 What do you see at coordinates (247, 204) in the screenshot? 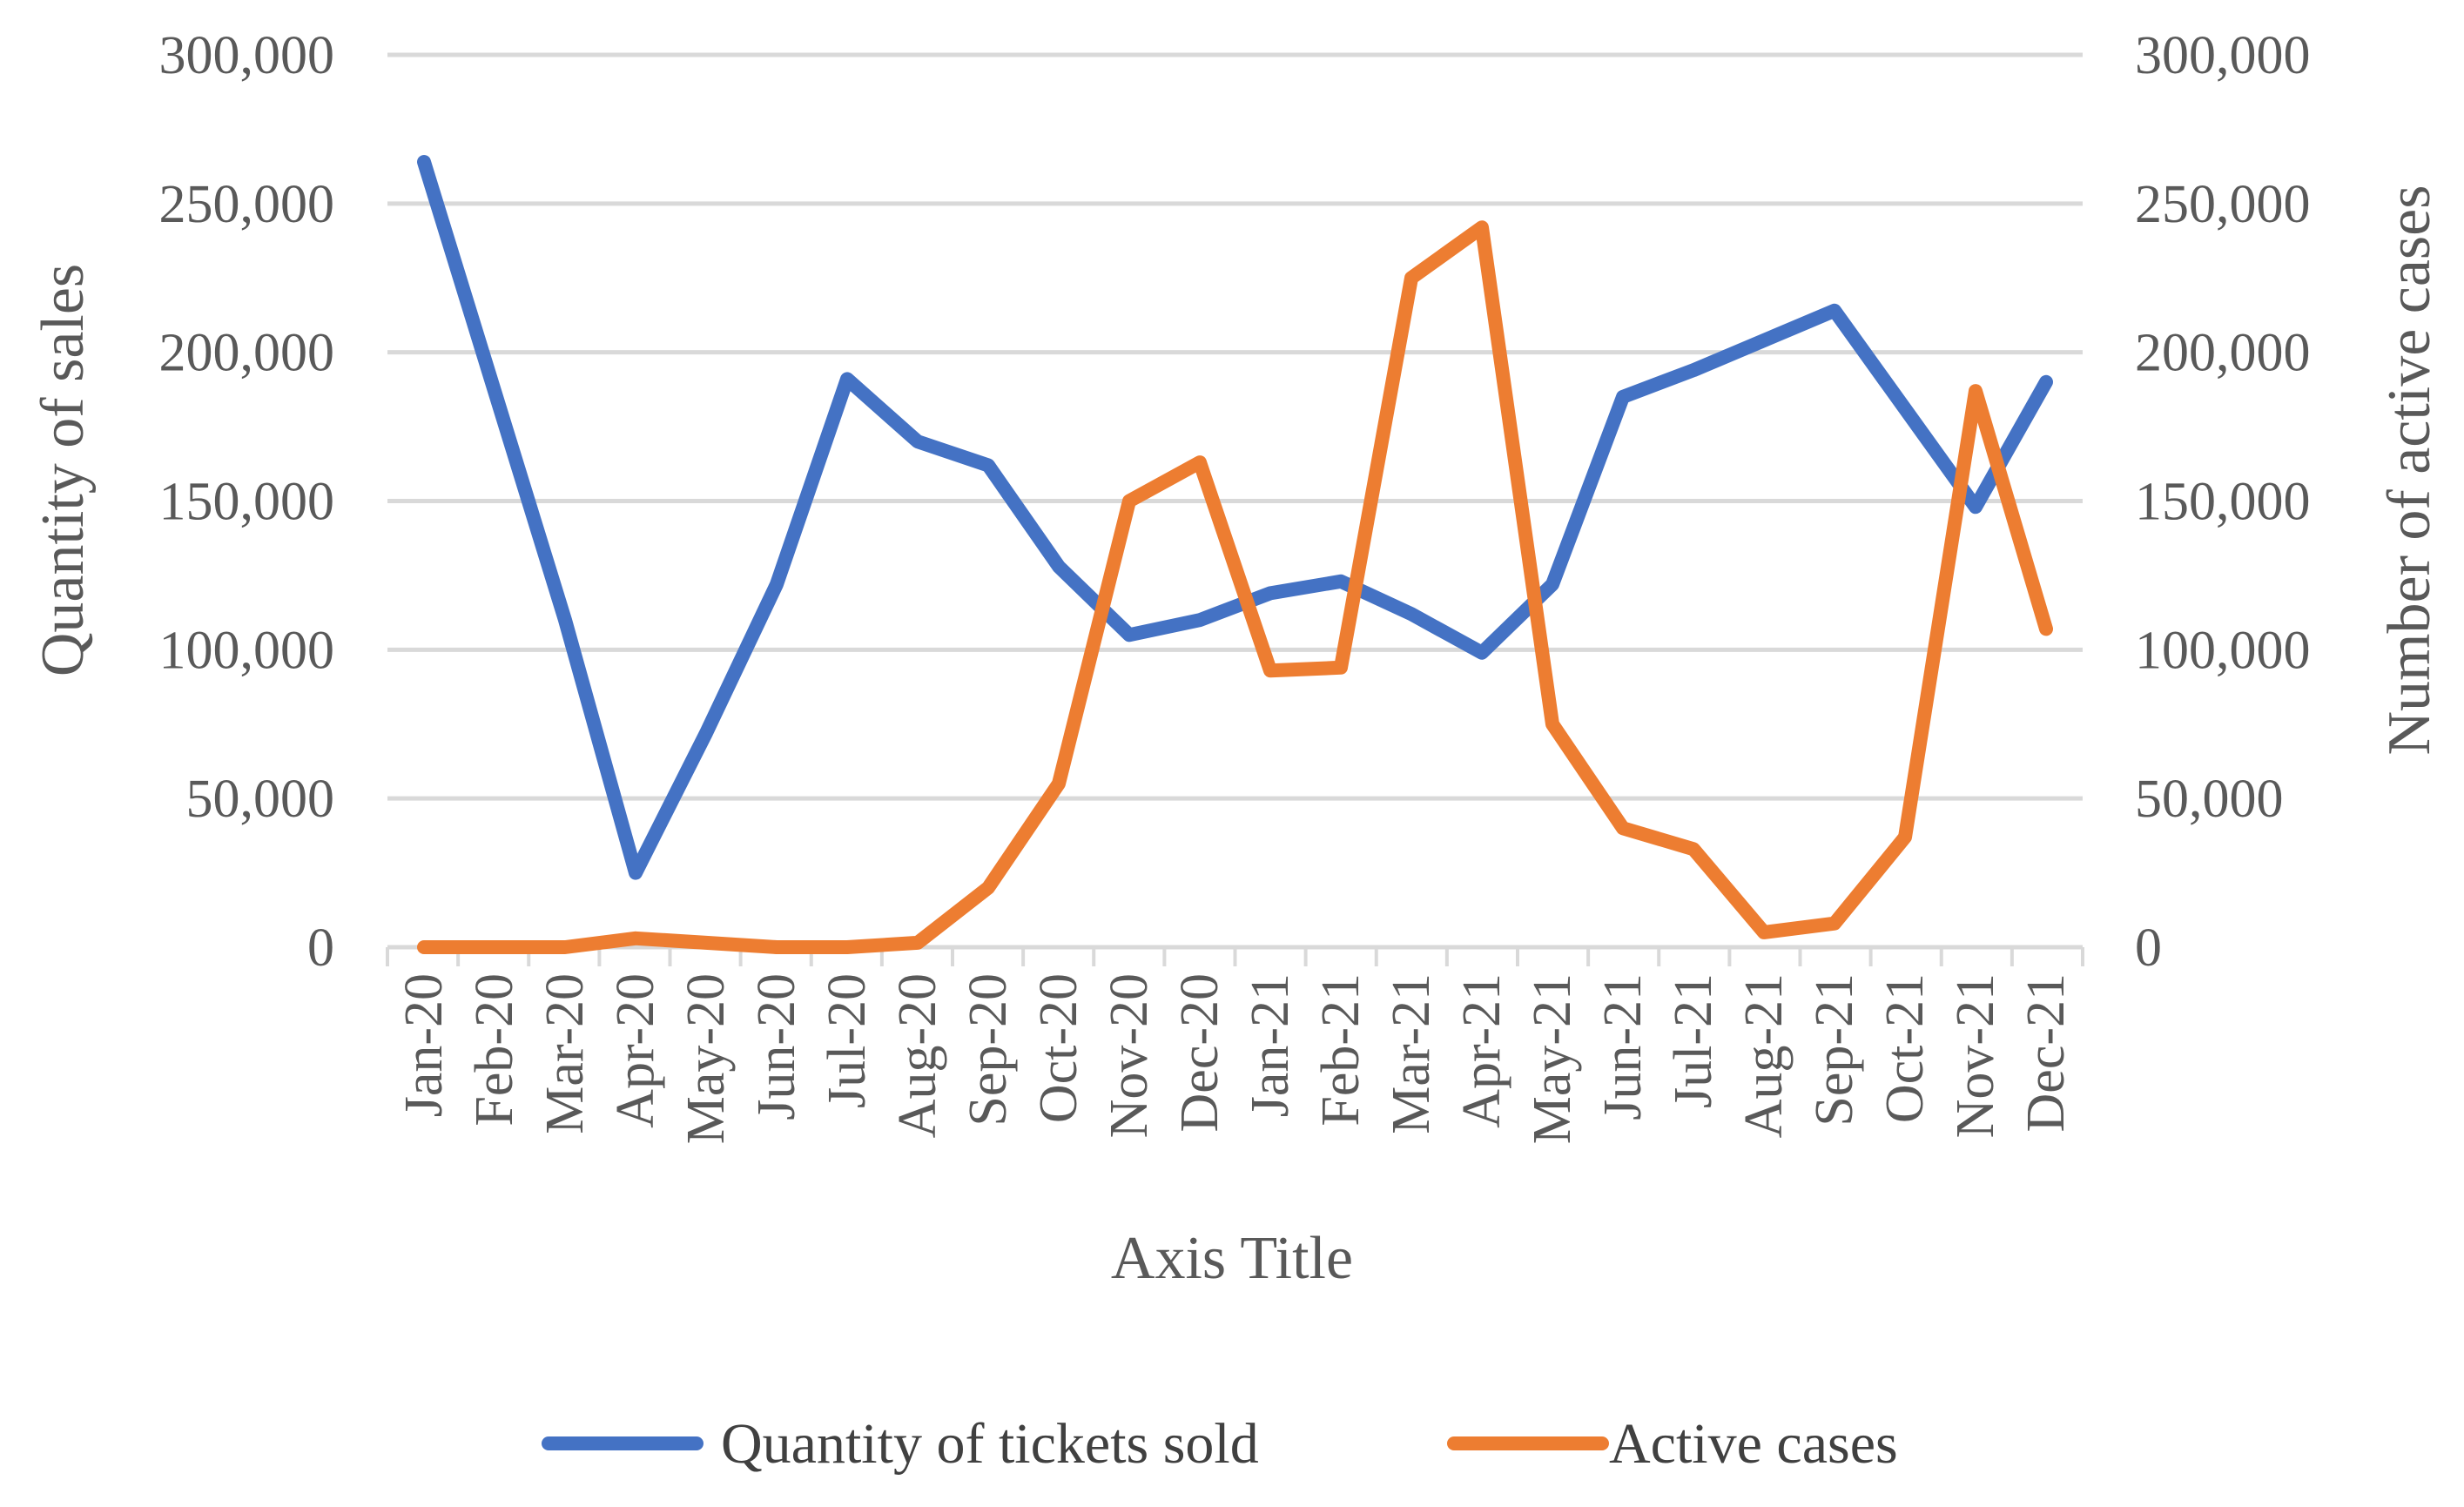
I see `y-tick-label: 250,000` at bounding box center [247, 204].